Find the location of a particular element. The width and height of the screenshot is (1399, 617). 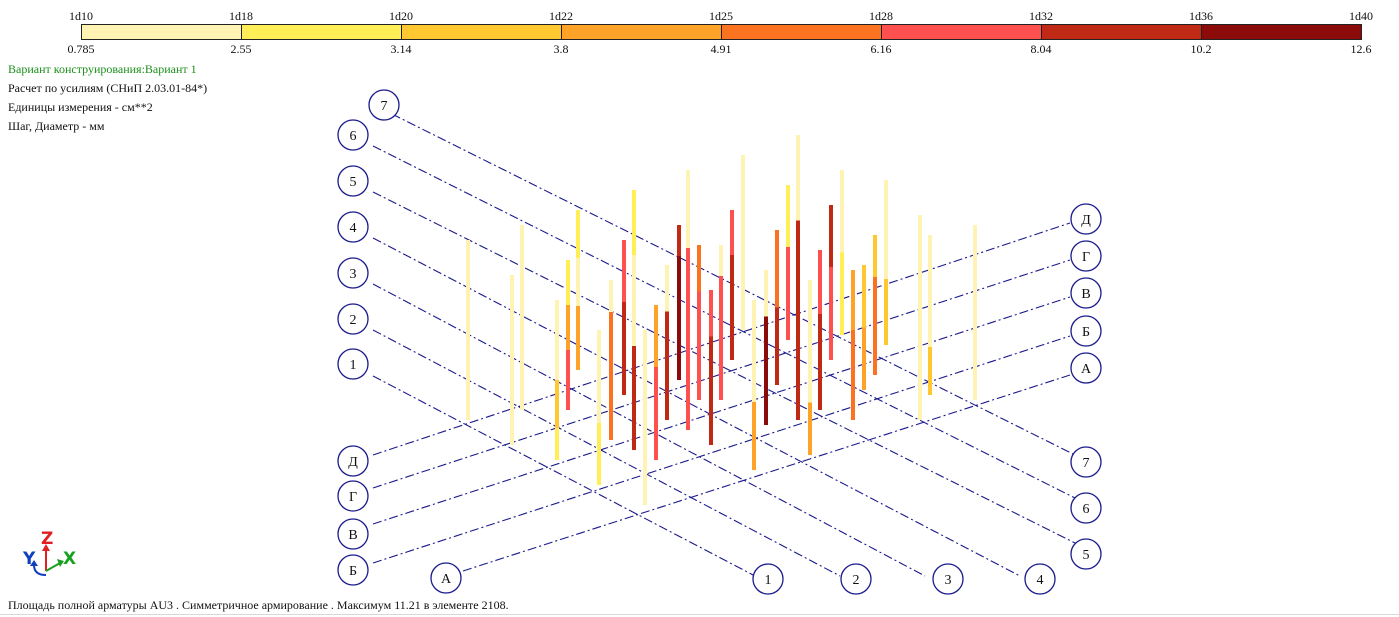

legend-diameter-label: 1d28 is located at coordinates (881, 16).